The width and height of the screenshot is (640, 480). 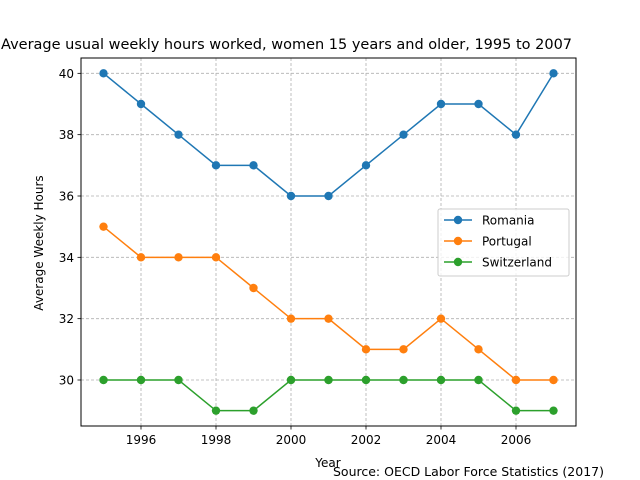 I want to click on legend-marker-romania, so click(x=458, y=220).